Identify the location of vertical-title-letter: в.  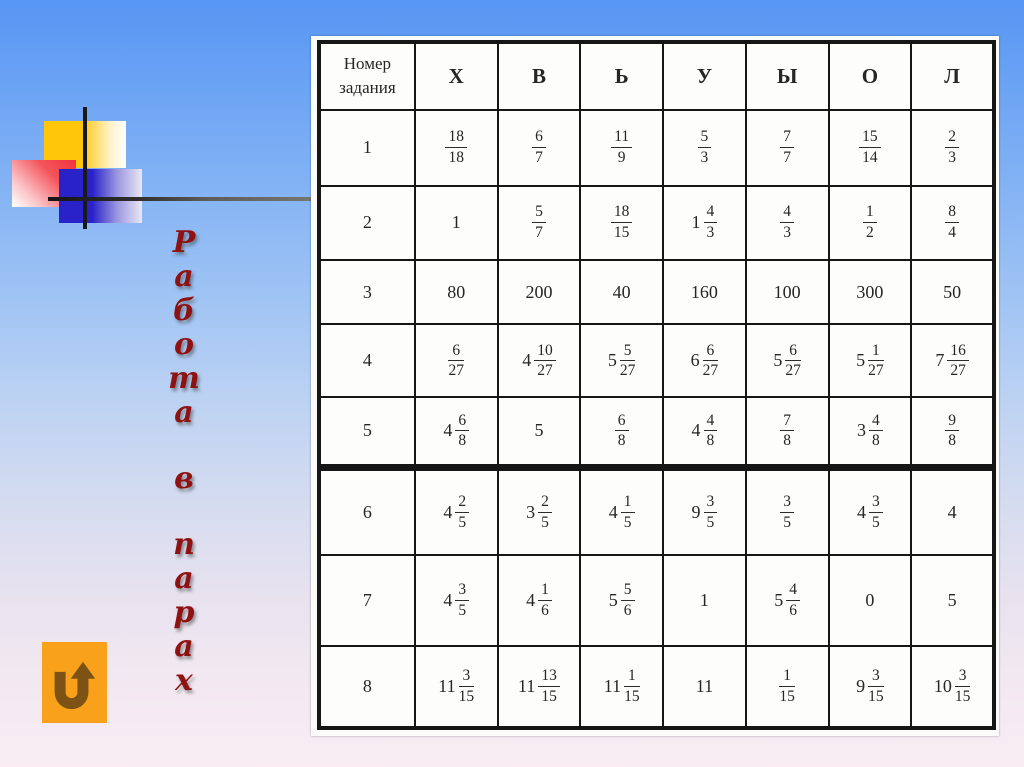
(184, 478).